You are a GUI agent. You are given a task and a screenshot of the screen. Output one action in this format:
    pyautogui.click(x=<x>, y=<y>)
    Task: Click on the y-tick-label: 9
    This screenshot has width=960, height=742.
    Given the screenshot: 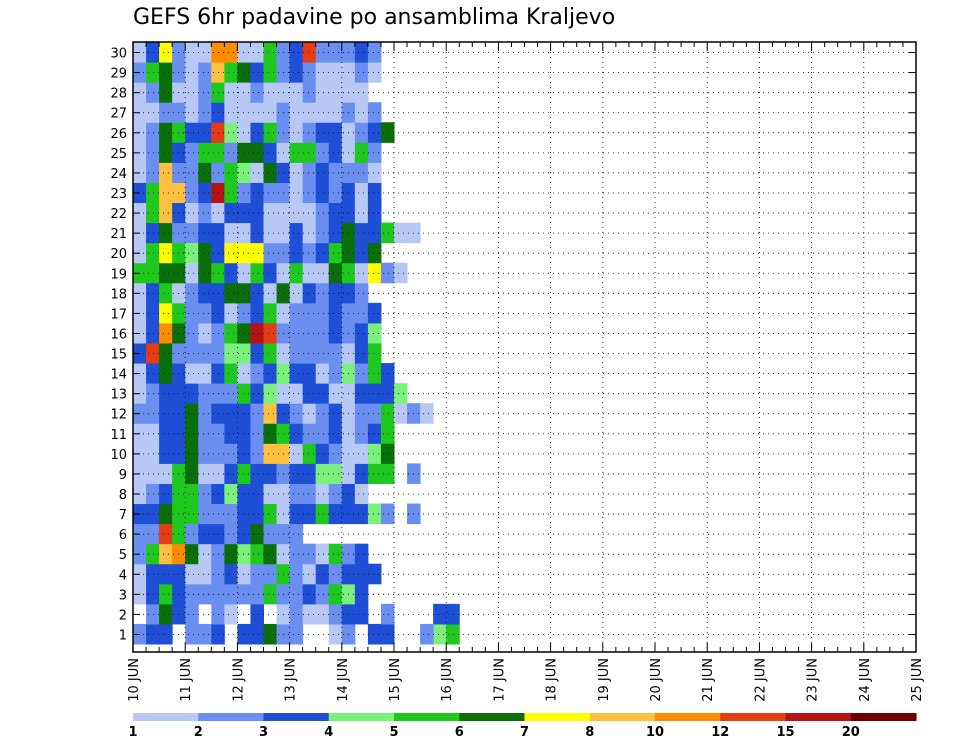 What is the action you would take?
    pyautogui.click(x=123, y=475)
    